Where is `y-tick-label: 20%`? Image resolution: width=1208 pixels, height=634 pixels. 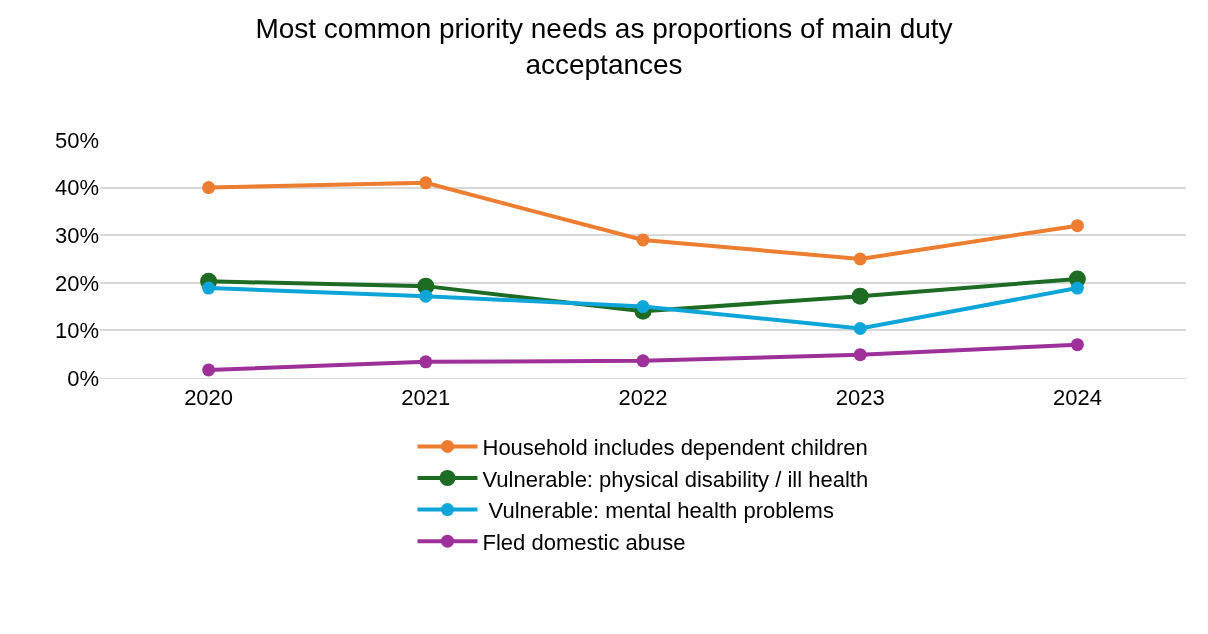
y-tick-label: 20% is located at coordinates (76, 283).